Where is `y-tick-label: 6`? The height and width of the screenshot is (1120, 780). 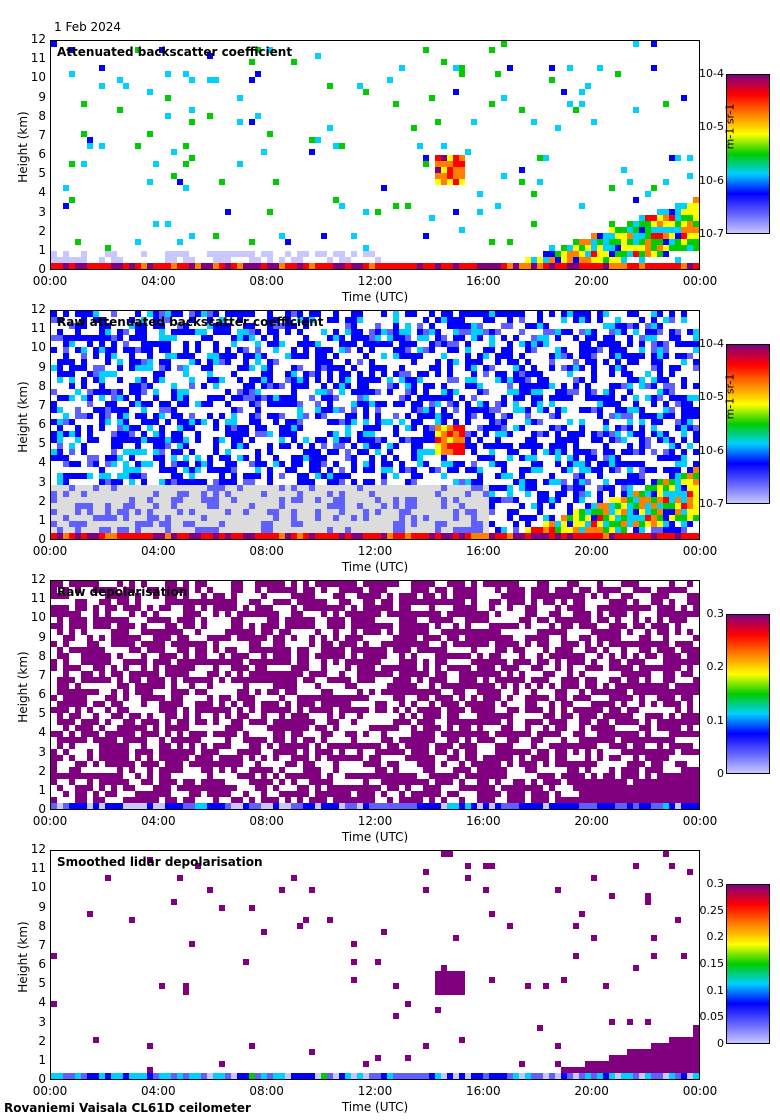
y-tick-label: 6 is located at coordinates (42, 154).